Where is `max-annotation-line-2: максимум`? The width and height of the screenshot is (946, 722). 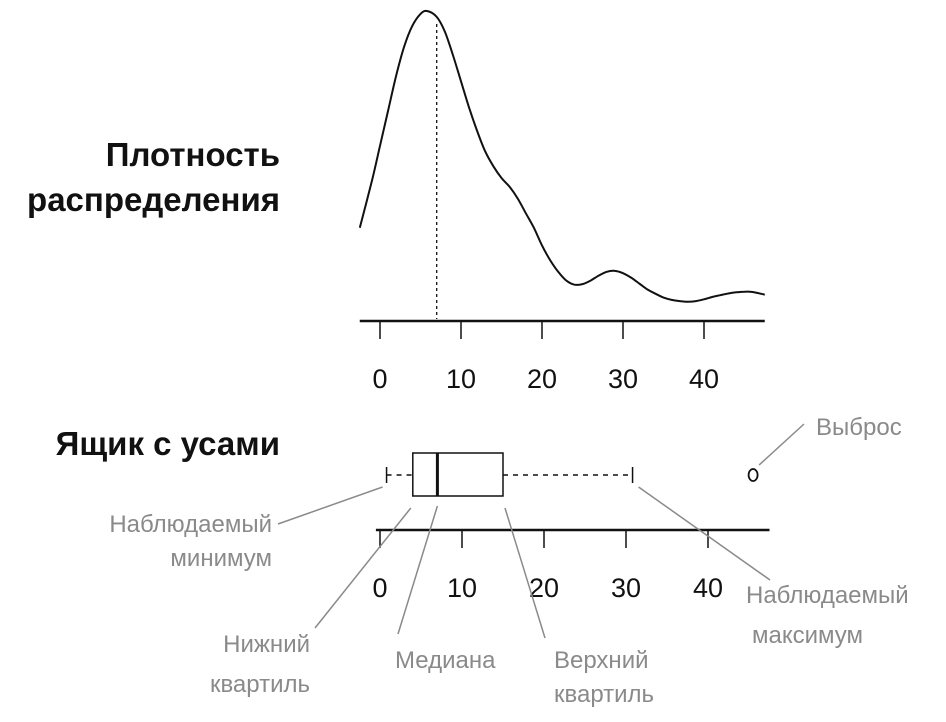 max-annotation-line-2: максимум is located at coordinates (807, 635).